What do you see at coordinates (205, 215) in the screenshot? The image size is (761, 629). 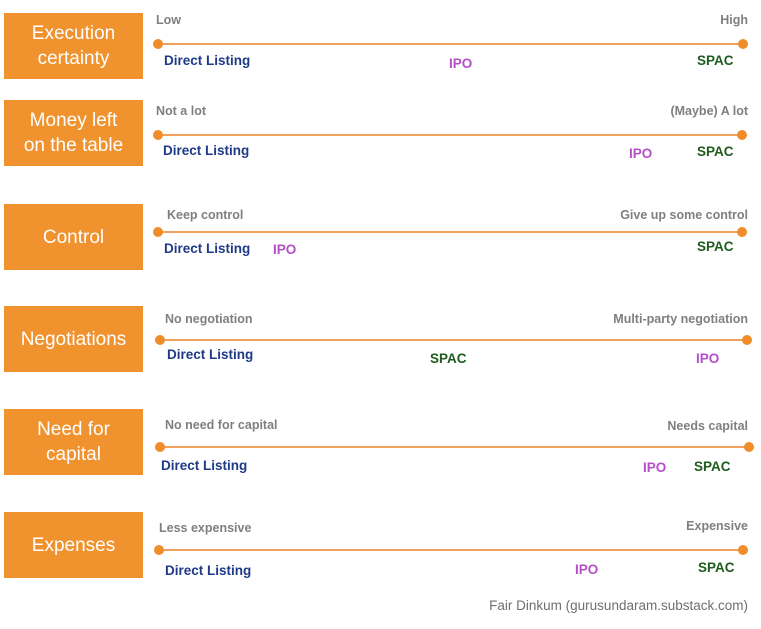 I see `scale-low-label: Keep control` at bounding box center [205, 215].